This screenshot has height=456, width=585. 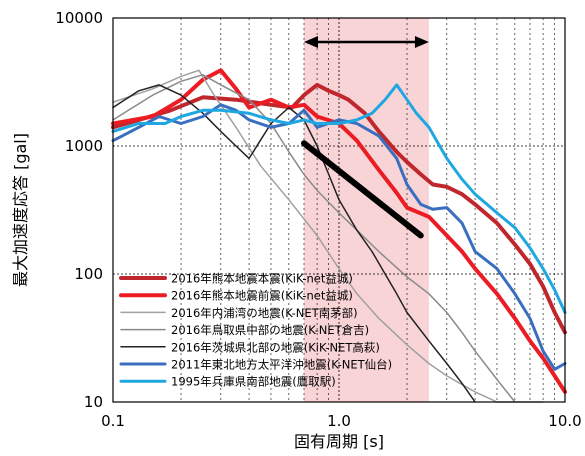 What do you see at coordinates (281, 365) in the screenshot?
I see `legend-label-5: 2011年東北地方太平洋沖地震(K-NET仙台)` at bounding box center [281, 365].